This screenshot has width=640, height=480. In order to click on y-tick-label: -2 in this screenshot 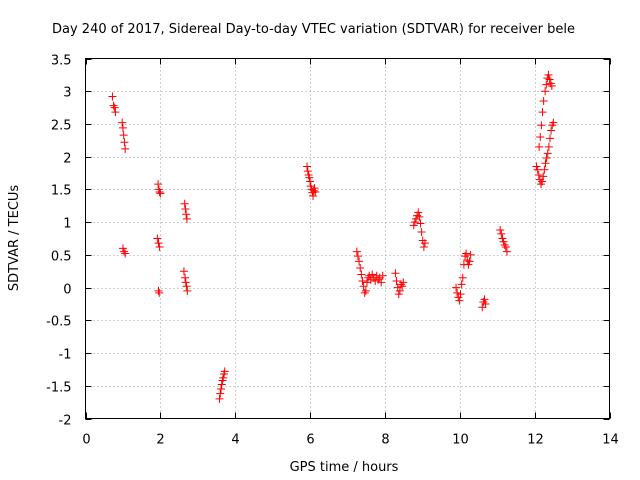, I will do `click(65, 421)`.